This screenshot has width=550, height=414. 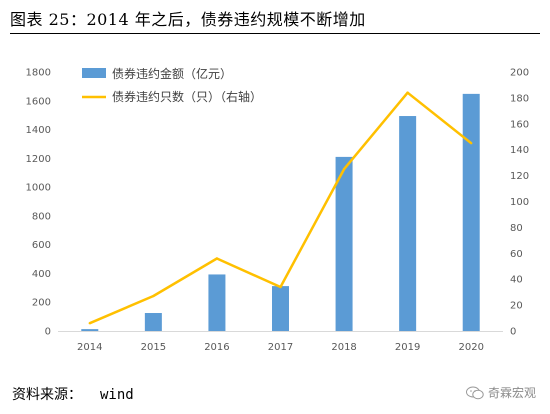 I want to click on y-right-tick-label: 20, so click(x=516, y=306).